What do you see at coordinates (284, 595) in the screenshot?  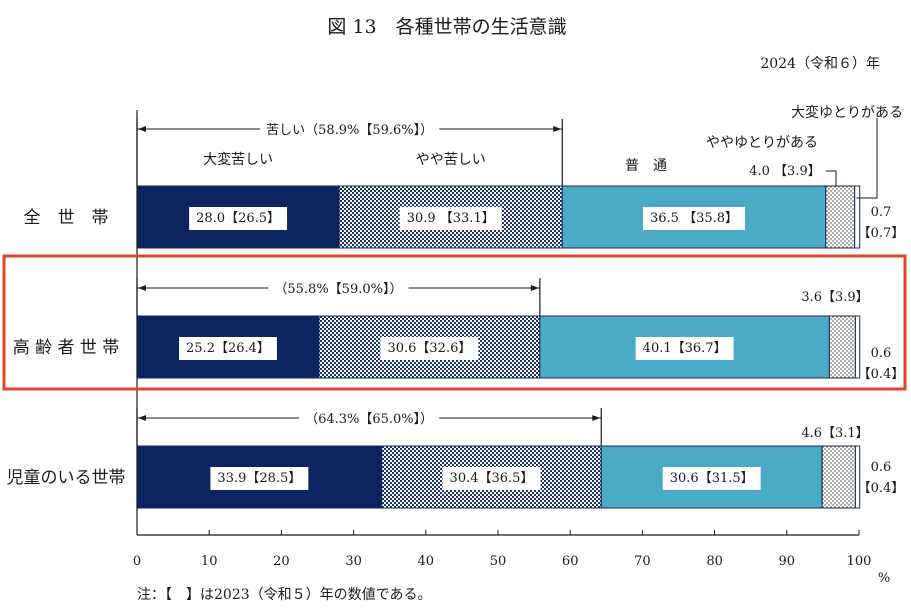 I see `chart-note: 注：【 】は2023（令和５）年の数値である。` at bounding box center [284, 595].